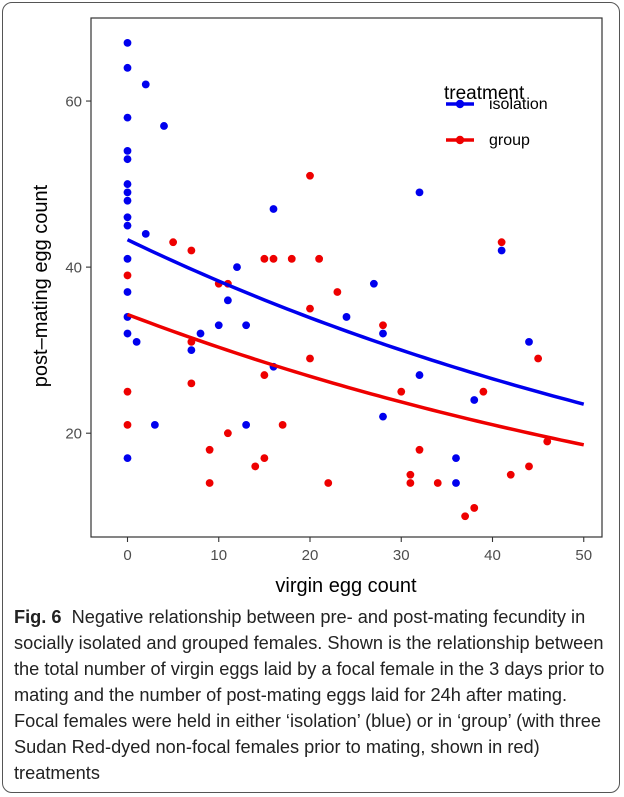 Image resolution: width=624 pixels, height=797 pixels. Describe the element at coordinates (355, 379) in the screenshot. I see `fit-line-group` at that location.